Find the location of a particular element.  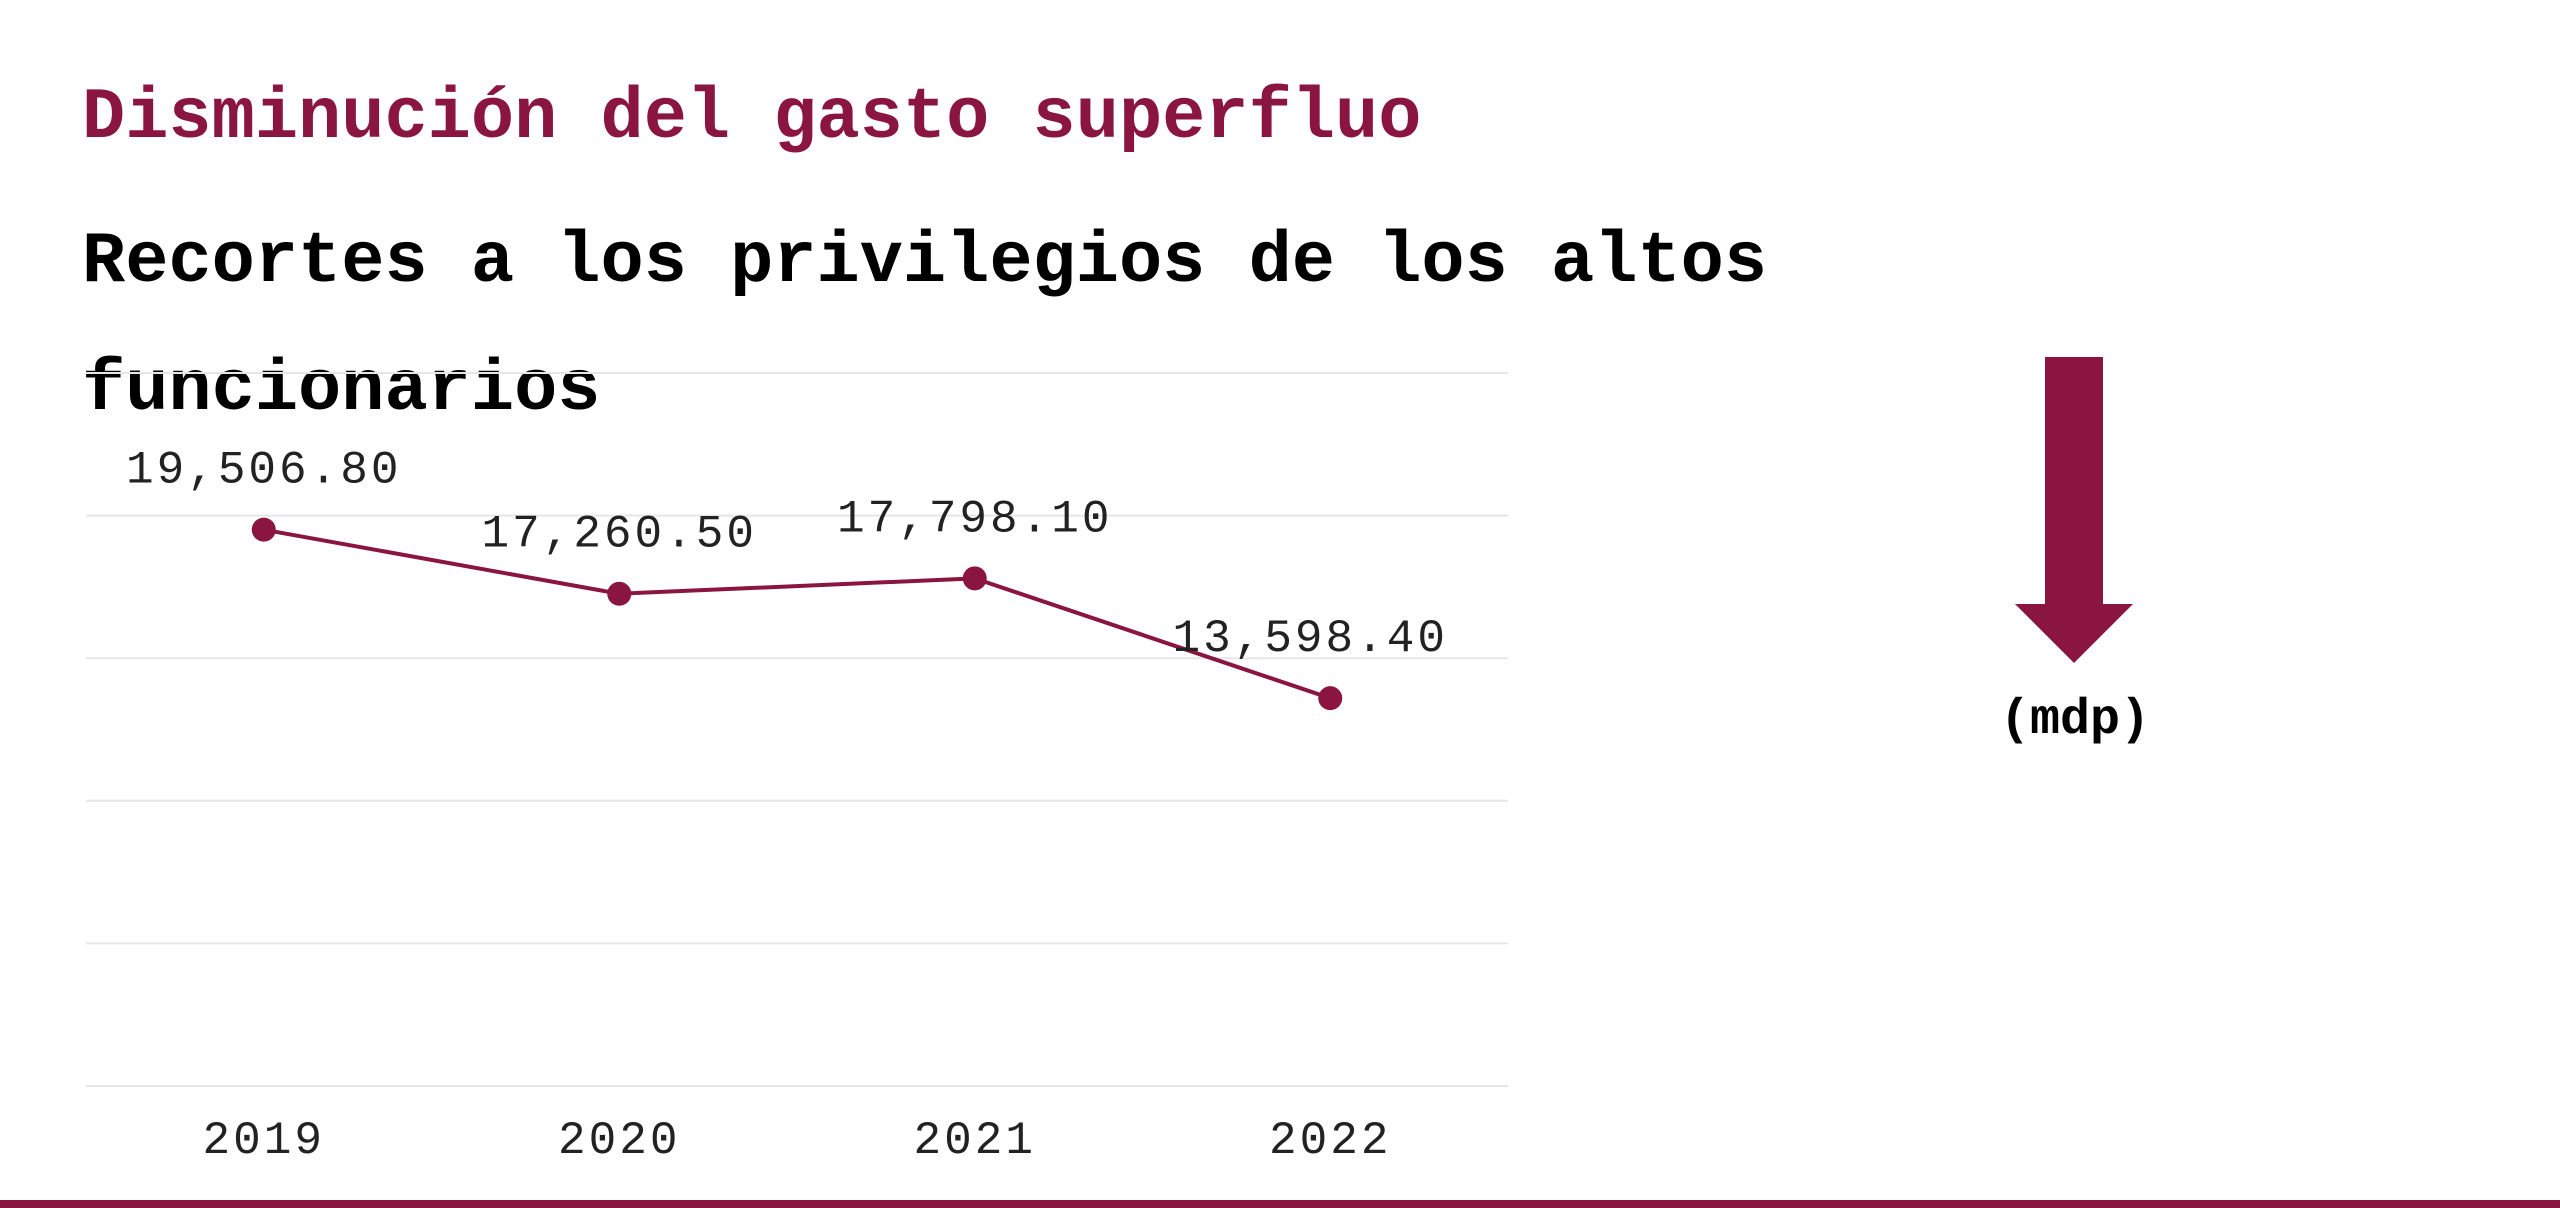

chart-series-line is located at coordinates (797, 614).